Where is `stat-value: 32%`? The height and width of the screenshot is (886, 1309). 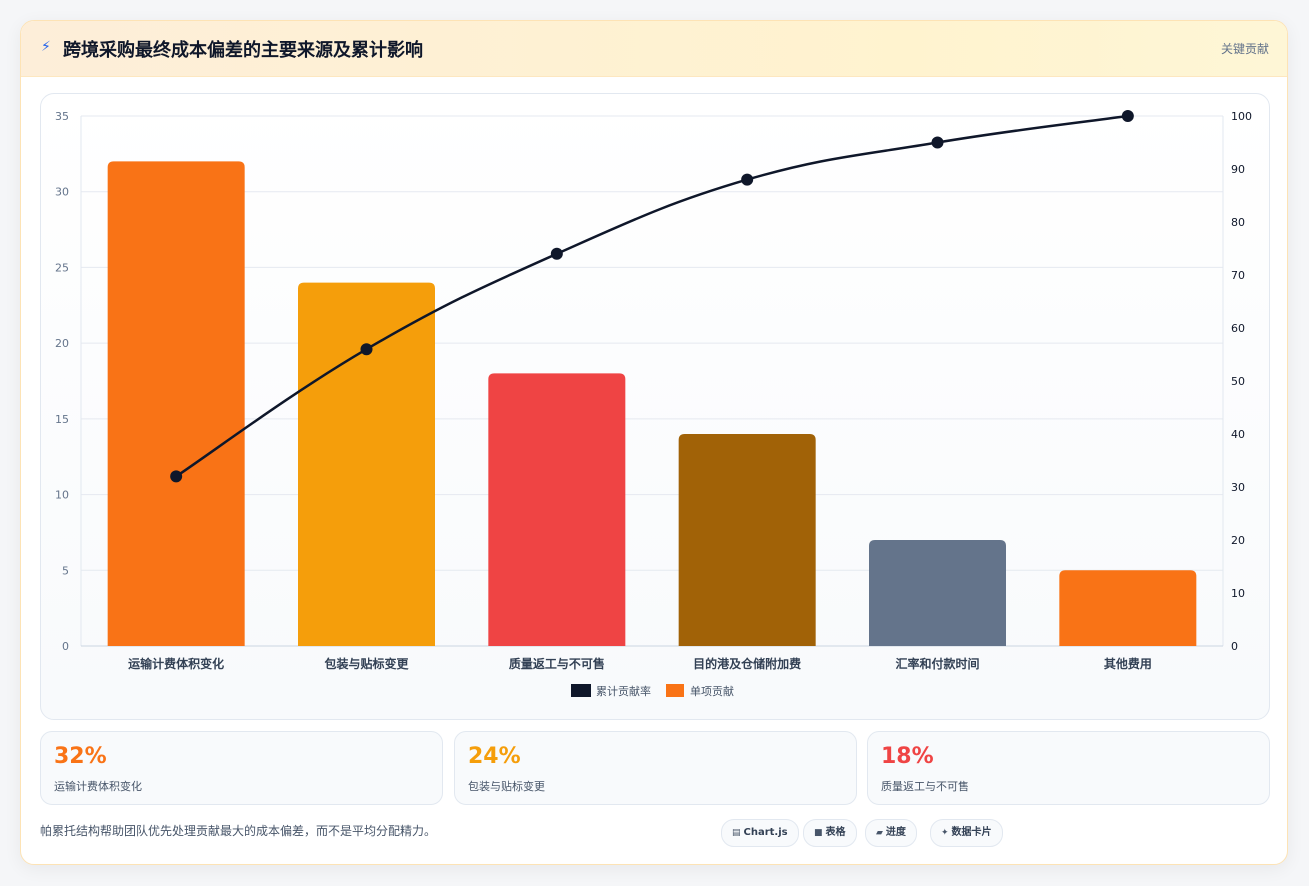
stat-value: 32% is located at coordinates (80, 756).